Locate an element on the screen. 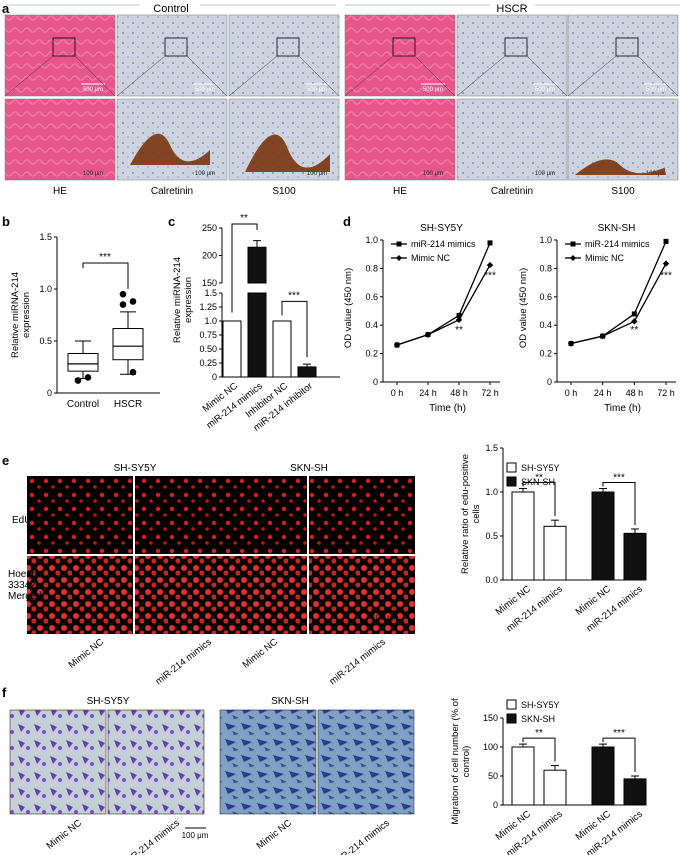  x-tick-label: Mimic NC is located at coordinates (260, 654).